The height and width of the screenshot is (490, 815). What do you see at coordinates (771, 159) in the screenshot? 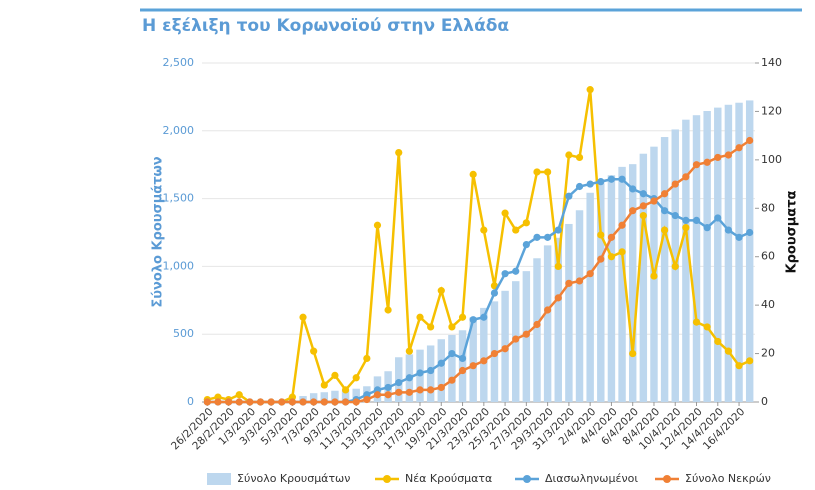
I see `y2-tick-label: 100` at bounding box center [771, 159].